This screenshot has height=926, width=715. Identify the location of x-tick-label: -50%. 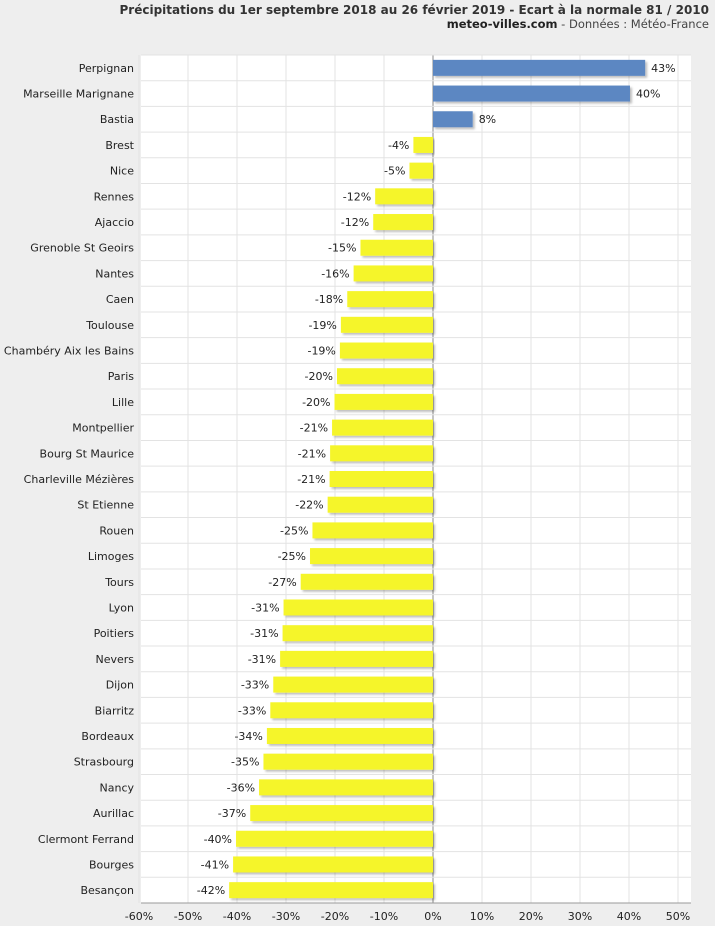
(188, 916).